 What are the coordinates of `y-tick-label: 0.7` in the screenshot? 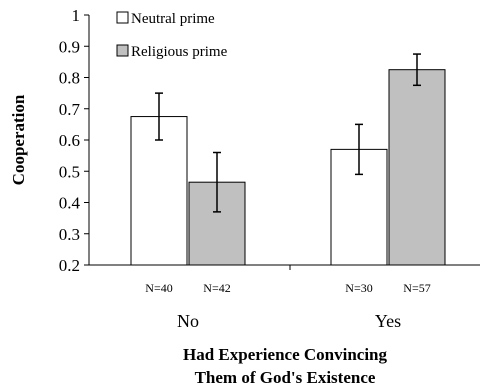 It's located at (70, 109).